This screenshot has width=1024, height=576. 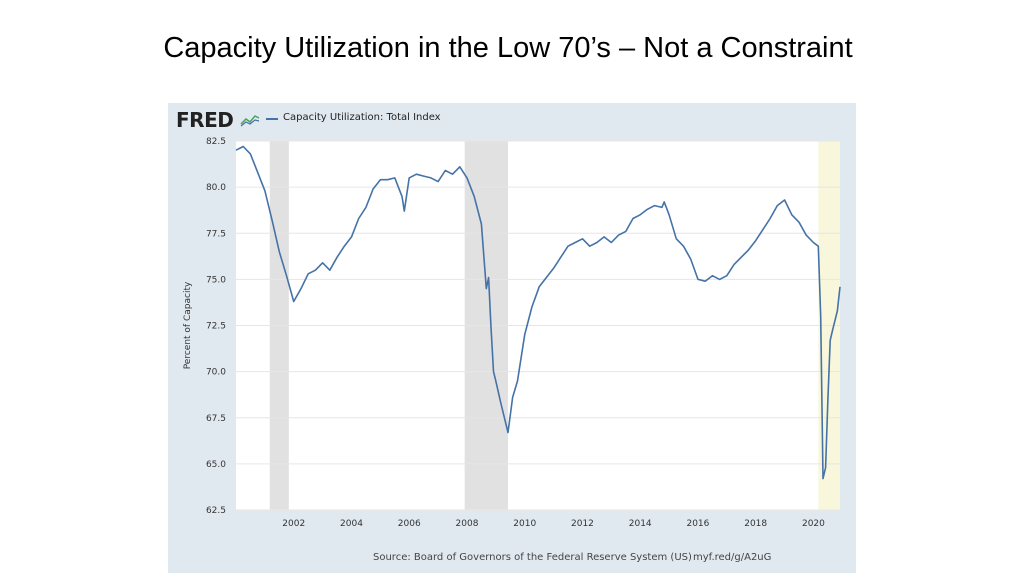 What do you see at coordinates (216, 511) in the screenshot?
I see `y-tick-label: 62.5` at bounding box center [216, 511].